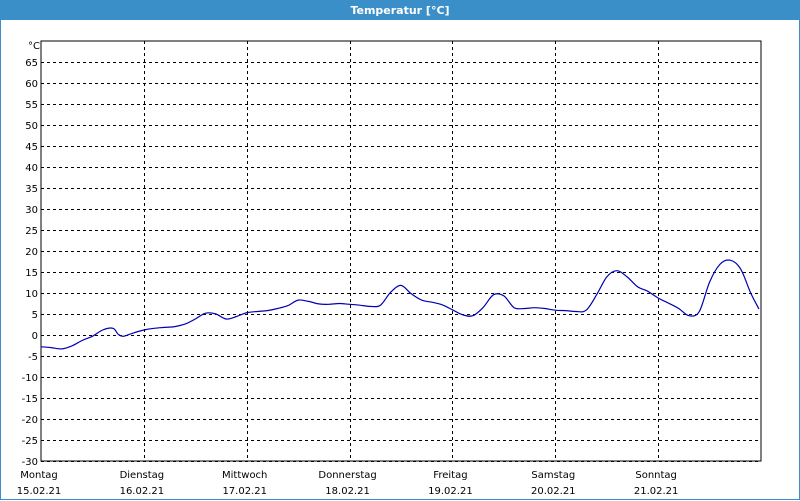 The width and height of the screenshot is (800, 501). What do you see at coordinates (400, 10) in the screenshot?
I see `chart-title: Temperatur [°C]` at bounding box center [400, 10].